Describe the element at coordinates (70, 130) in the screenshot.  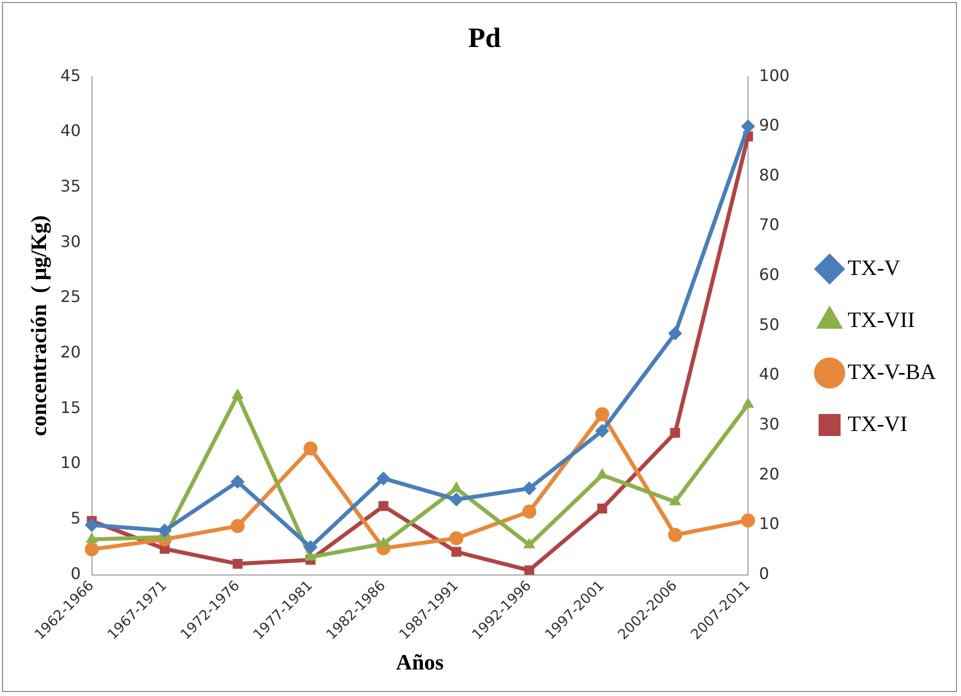
I see `y-tick-label: 40` at that location.